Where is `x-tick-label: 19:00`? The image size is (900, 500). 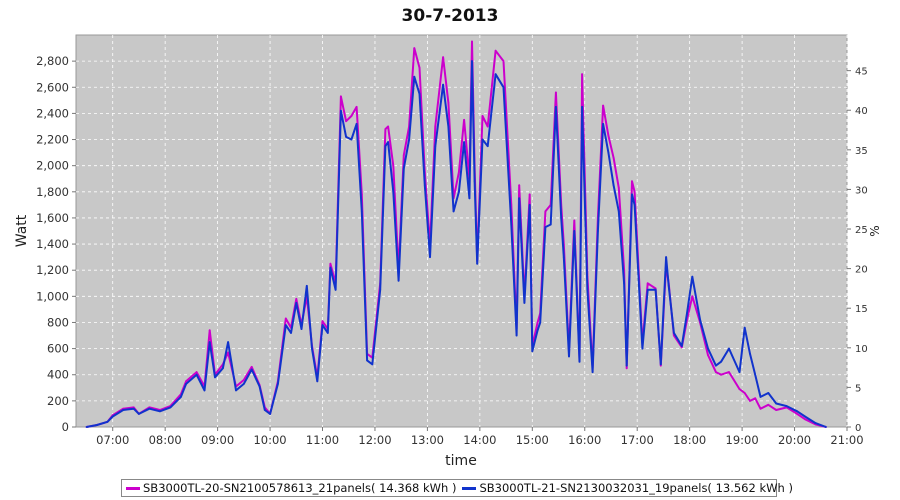 x-tick-label: 19:00 is located at coordinates (742, 440).